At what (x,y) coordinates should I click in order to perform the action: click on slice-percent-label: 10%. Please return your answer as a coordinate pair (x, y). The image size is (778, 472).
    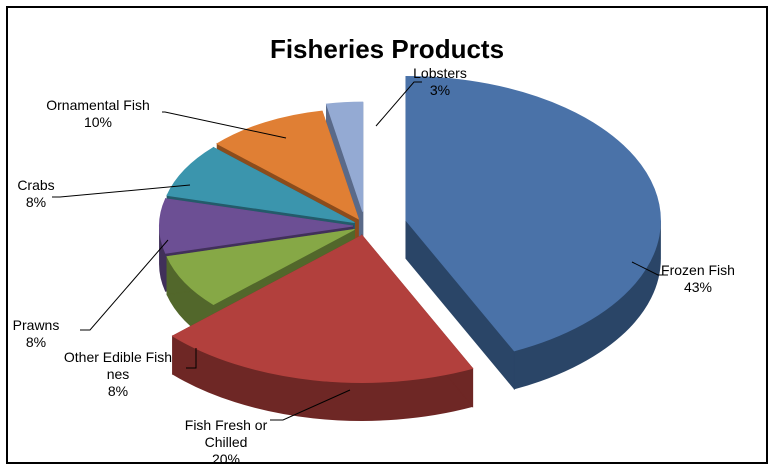
    Looking at the image, I should click on (98, 122).